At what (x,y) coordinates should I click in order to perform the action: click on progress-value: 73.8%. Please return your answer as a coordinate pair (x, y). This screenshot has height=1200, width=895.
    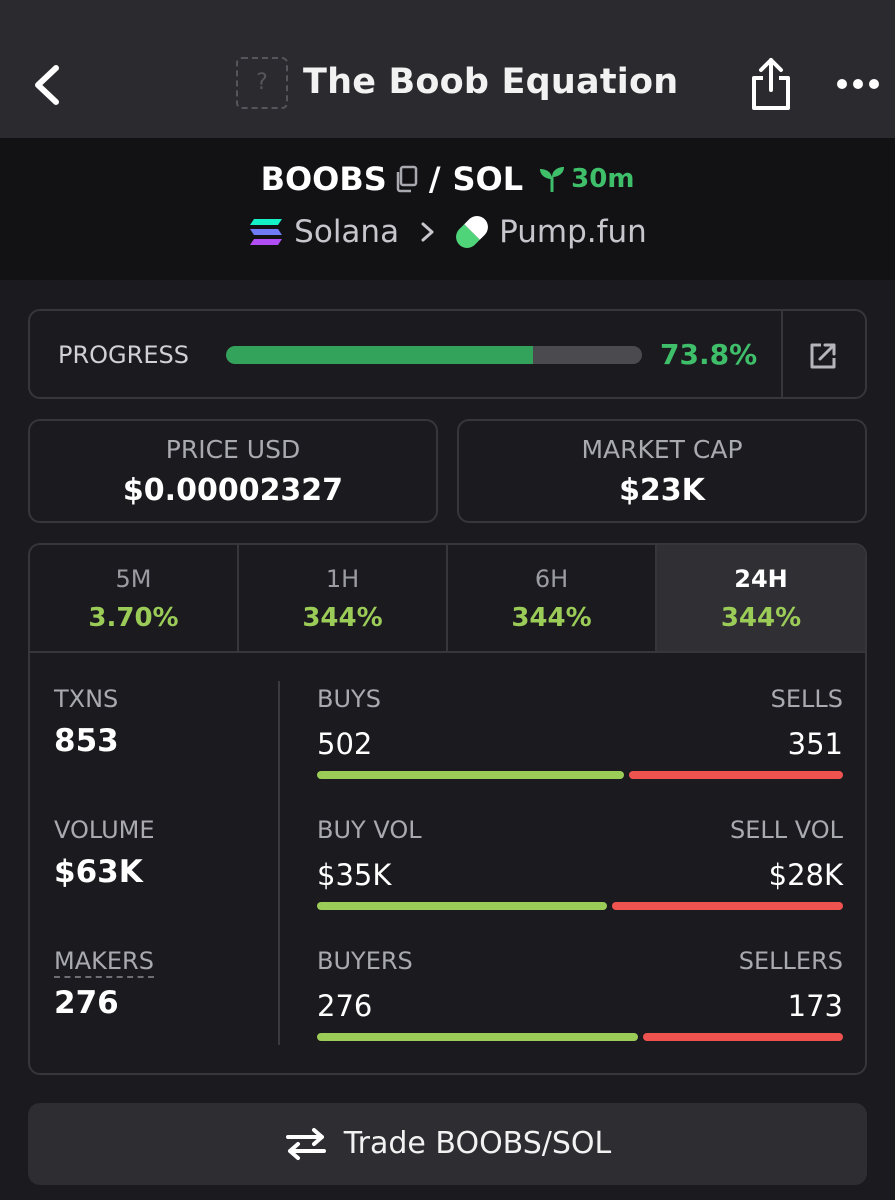
    Looking at the image, I should click on (709, 354).